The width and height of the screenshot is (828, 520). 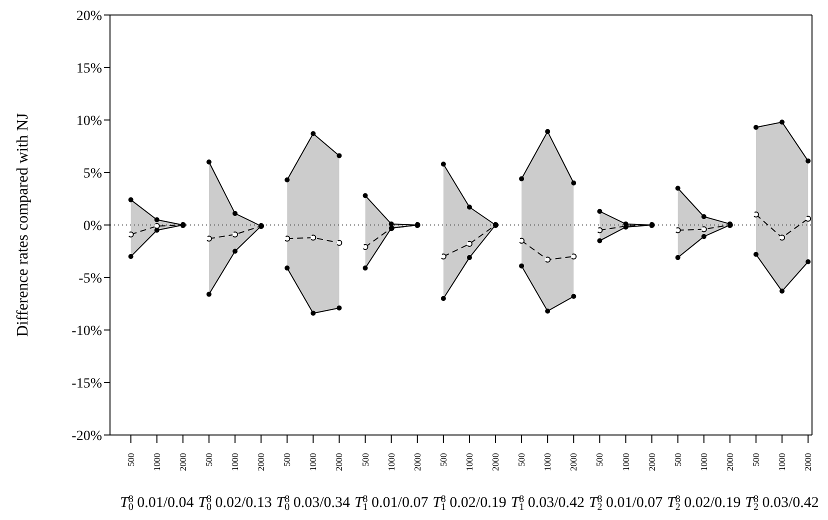 I want to click on text: T$_{2}$$^{8}$ 0.03/0.42, so click(x=782, y=503).